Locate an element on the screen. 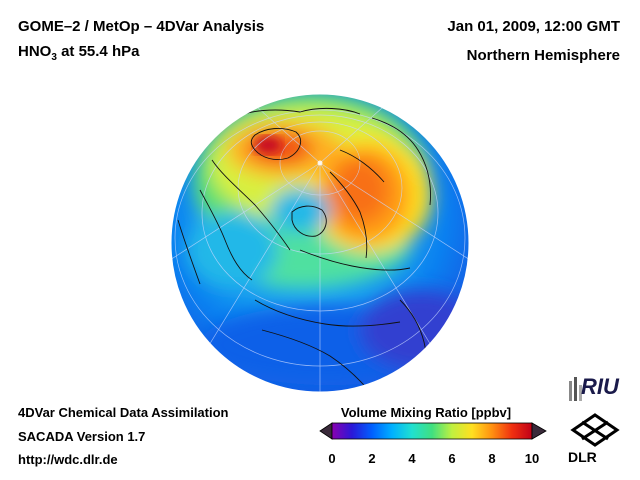 The height and width of the screenshot is (480, 640). colorbar-tick-label: 8 is located at coordinates (492, 458).